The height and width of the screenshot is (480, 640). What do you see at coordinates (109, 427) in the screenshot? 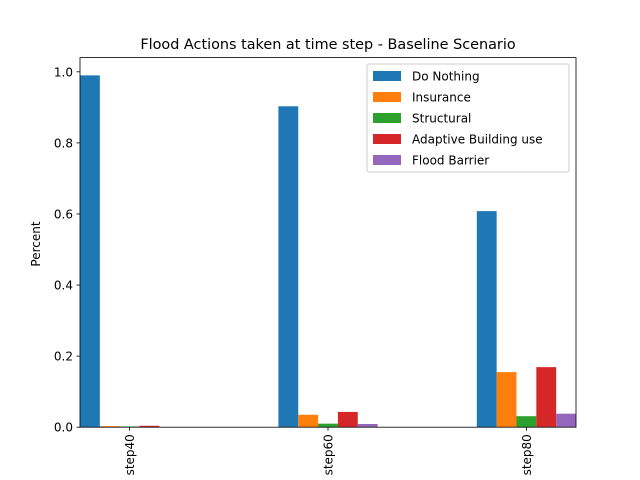
I see `bar-insurance-step40` at bounding box center [109, 427].